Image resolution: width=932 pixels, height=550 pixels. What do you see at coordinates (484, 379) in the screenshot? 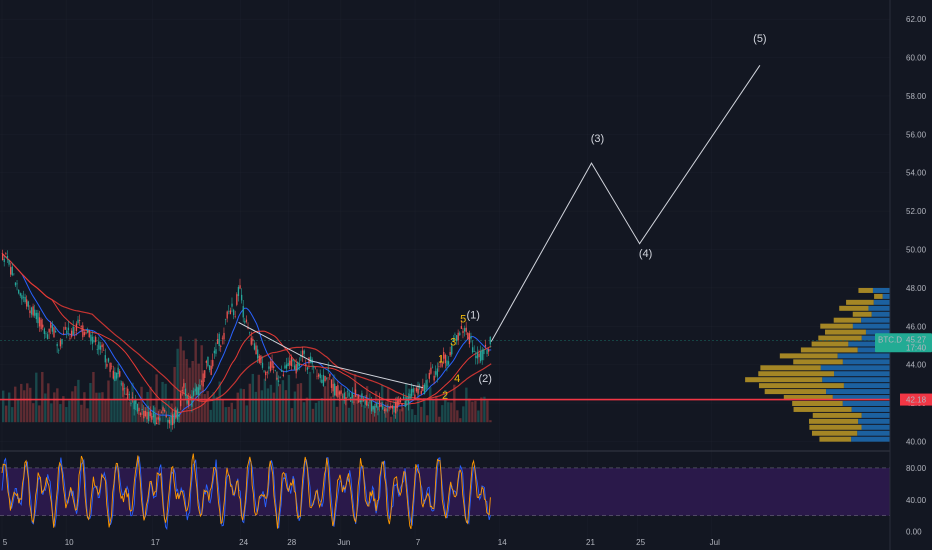
I see `wave-label: (2)` at bounding box center [484, 379].